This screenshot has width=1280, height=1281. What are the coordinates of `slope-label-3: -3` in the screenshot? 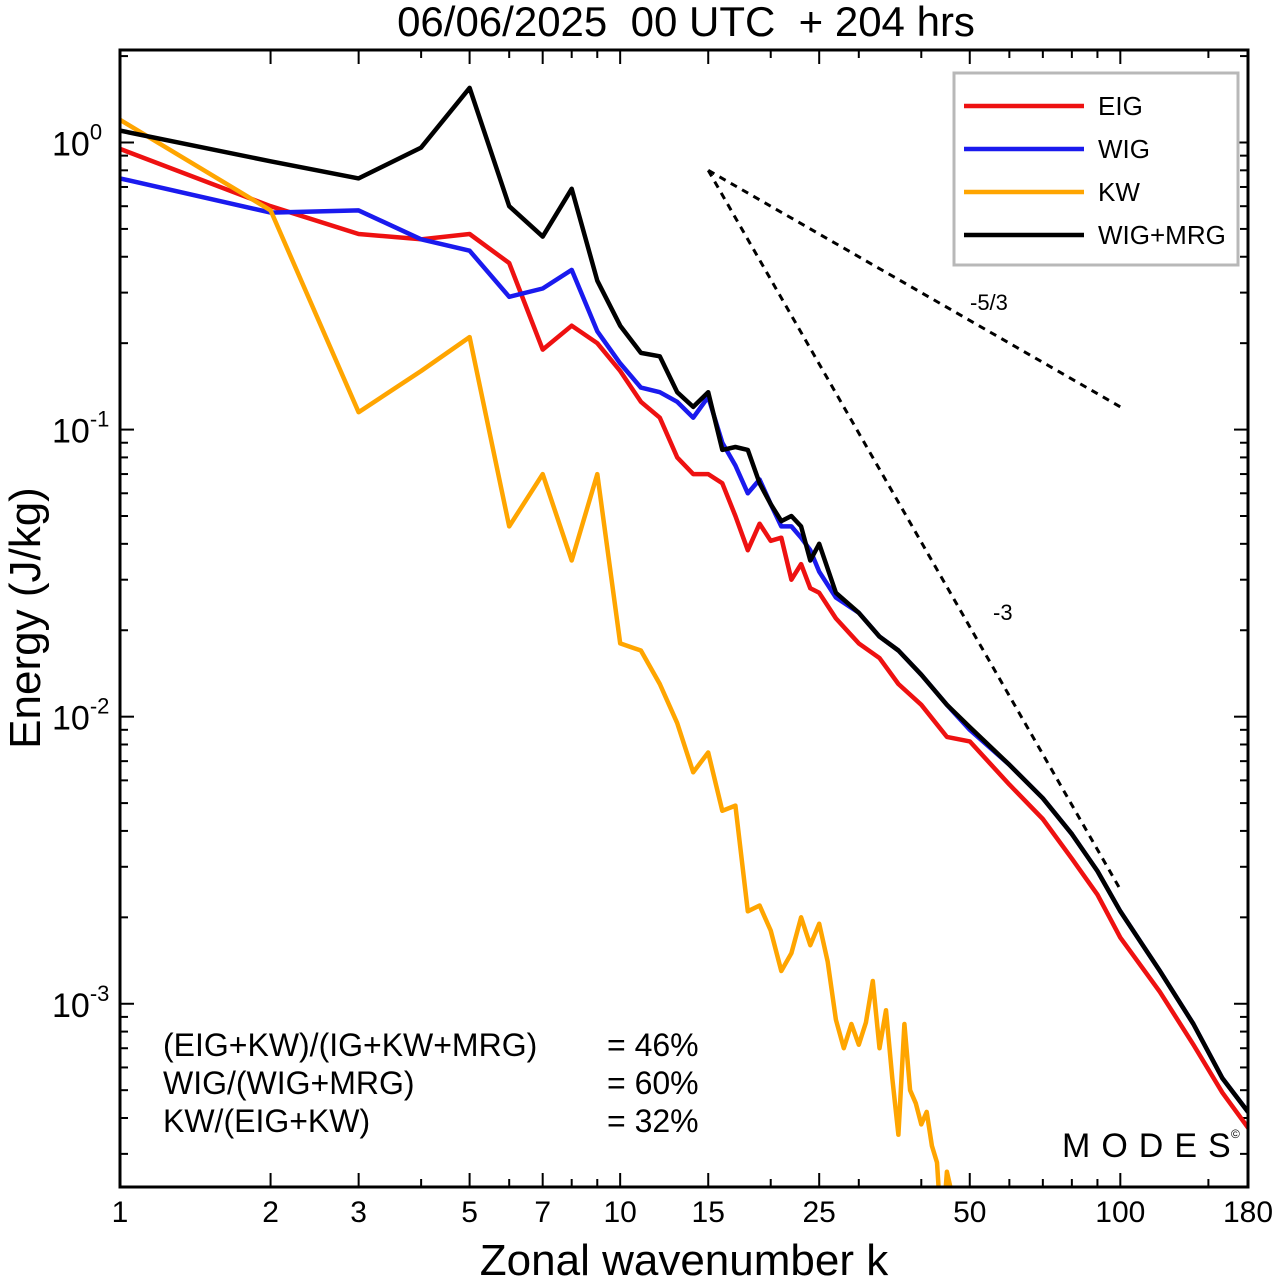 It's located at (1003, 612).